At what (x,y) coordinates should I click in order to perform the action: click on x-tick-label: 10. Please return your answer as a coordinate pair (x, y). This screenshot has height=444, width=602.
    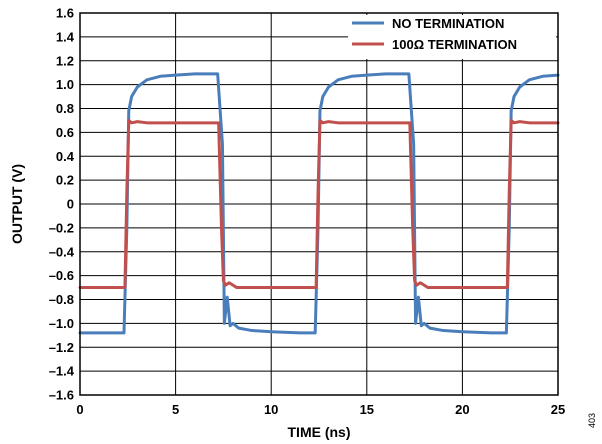
    Looking at the image, I should click on (271, 409).